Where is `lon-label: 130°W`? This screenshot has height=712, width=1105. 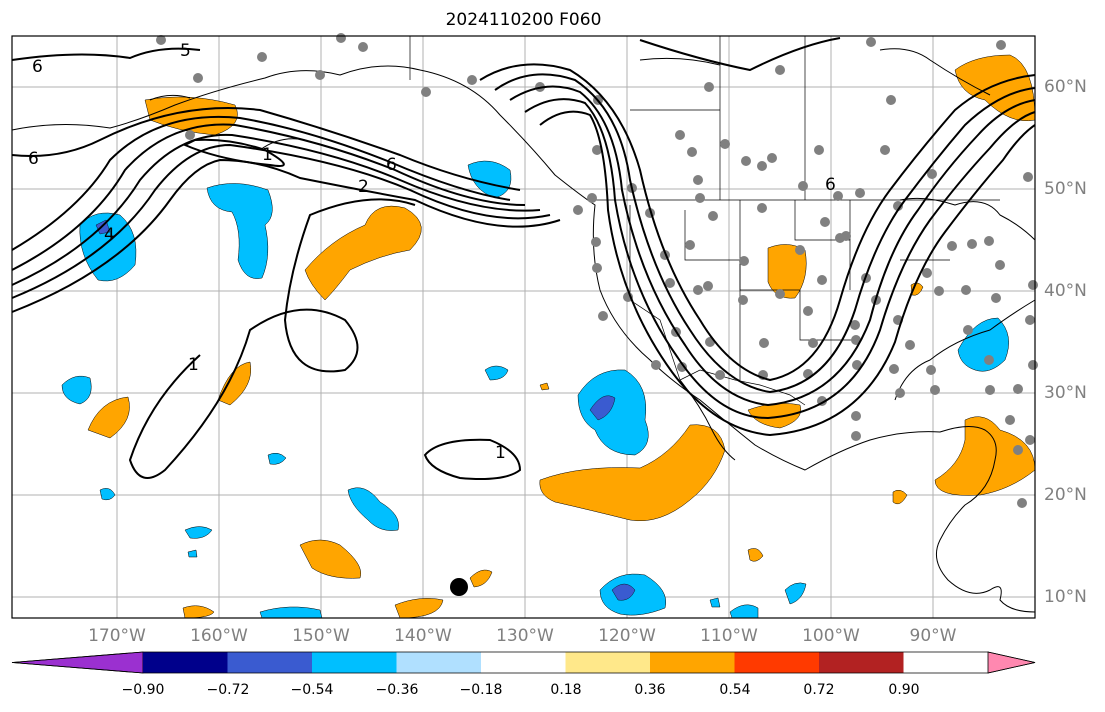
lon-label: 130°W is located at coordinates (525, 636).